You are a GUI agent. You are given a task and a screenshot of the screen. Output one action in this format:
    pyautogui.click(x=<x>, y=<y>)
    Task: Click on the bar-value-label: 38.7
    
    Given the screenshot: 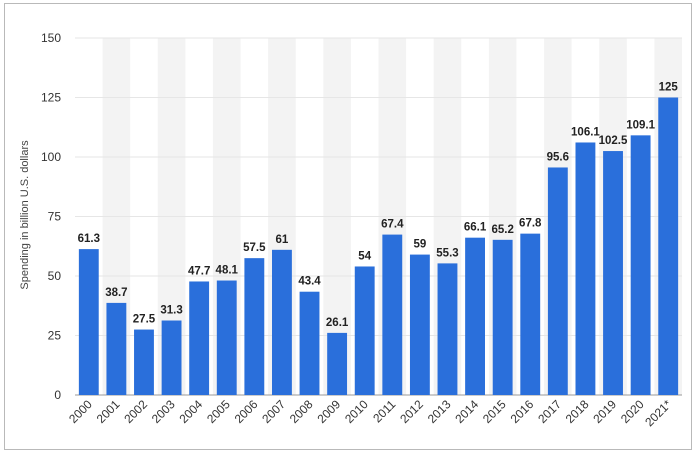 What is the action you would take?
    pyautogui.click(x=116, y=293)
    